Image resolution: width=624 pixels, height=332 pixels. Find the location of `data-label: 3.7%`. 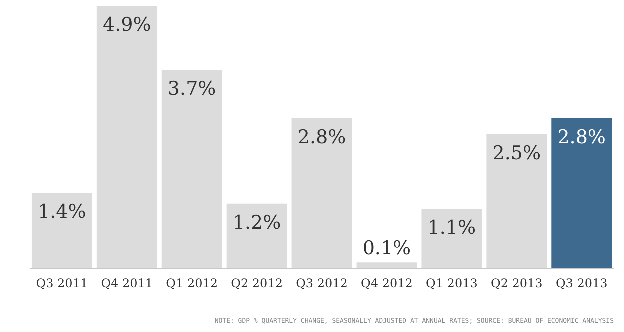

data-label: 3.7% is located at coordinates (192, 89).